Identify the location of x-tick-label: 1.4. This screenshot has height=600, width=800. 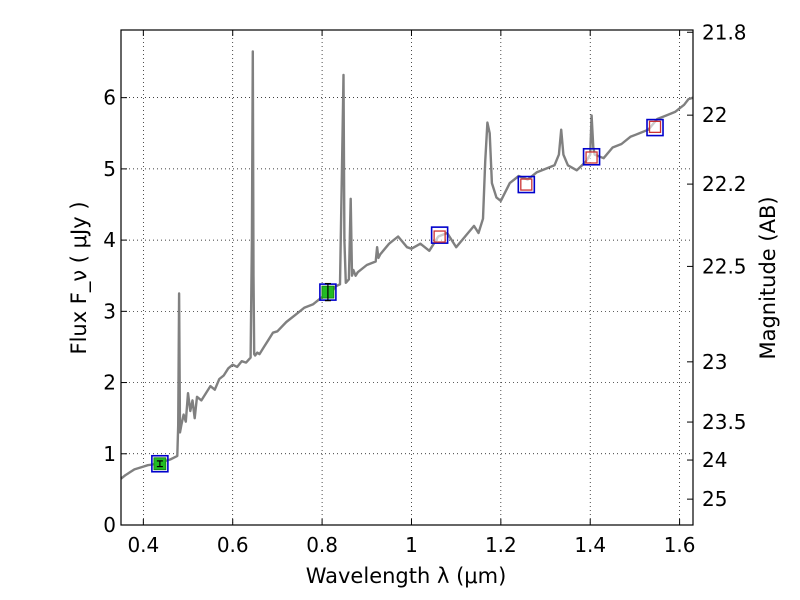
(590, 545).